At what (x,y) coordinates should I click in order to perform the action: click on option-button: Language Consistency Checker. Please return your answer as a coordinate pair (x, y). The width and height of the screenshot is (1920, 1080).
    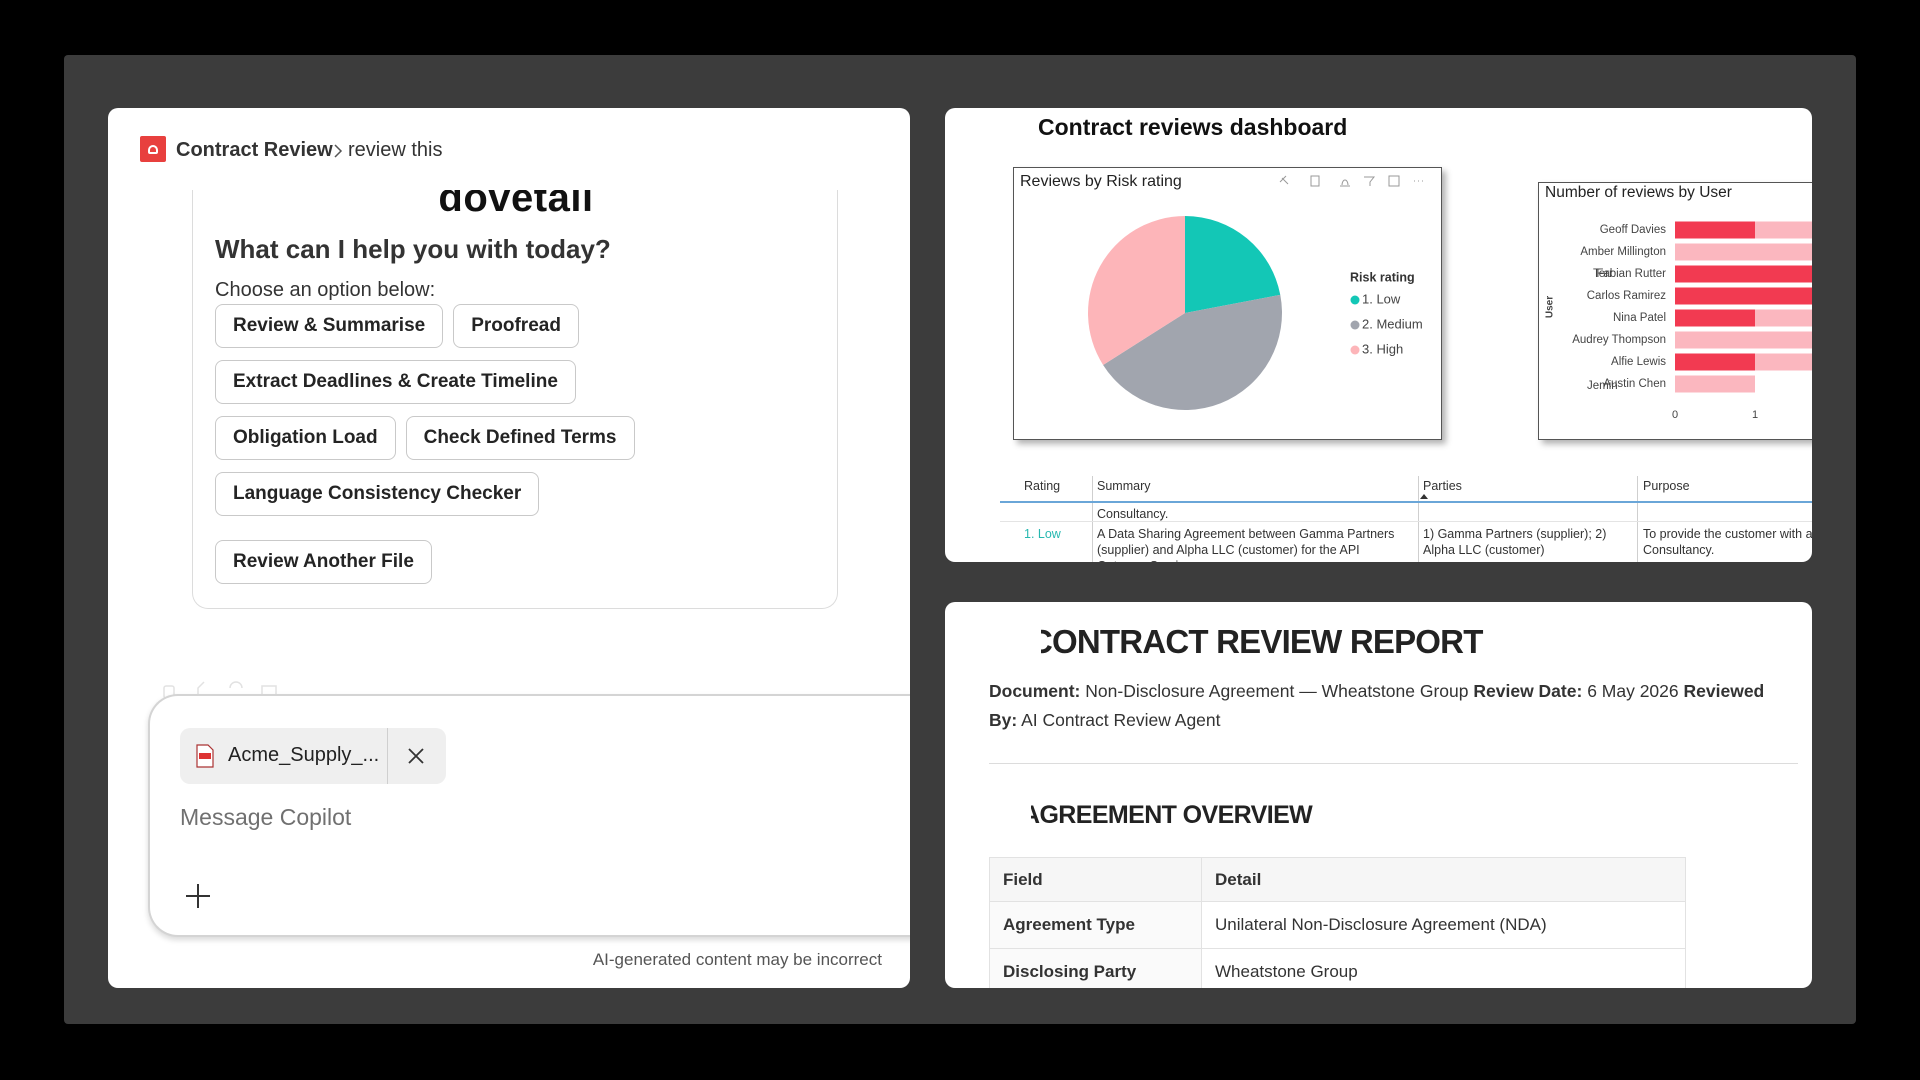
    Looking at the image, I should click on (377, 494).